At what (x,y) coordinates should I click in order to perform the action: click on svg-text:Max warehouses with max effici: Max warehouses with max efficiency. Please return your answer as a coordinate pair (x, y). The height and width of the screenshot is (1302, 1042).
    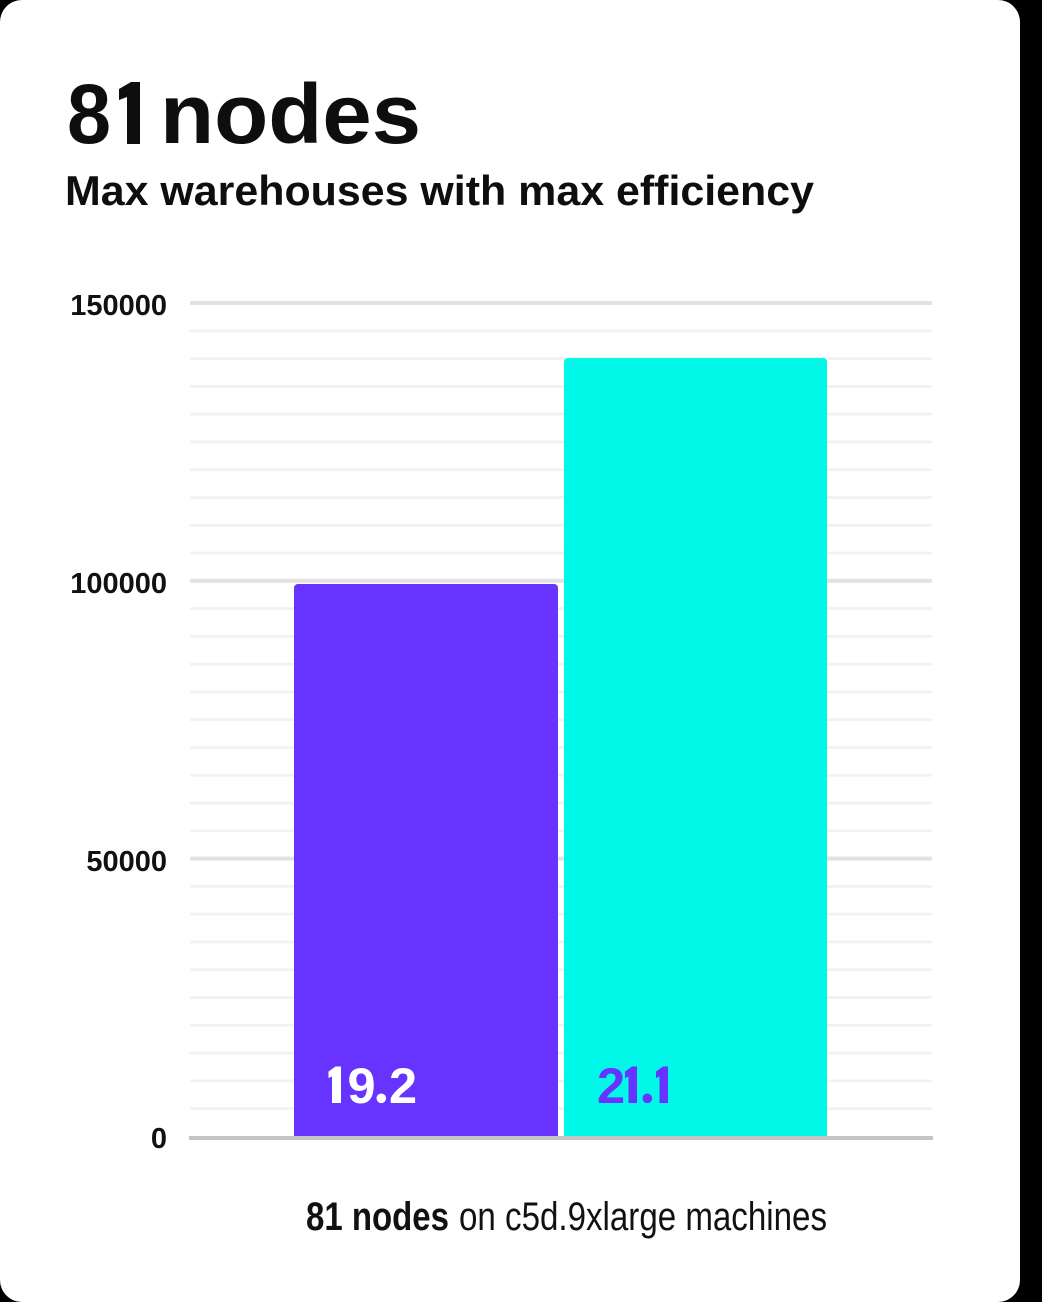
    Looking at the image, I should click on (440, 190).